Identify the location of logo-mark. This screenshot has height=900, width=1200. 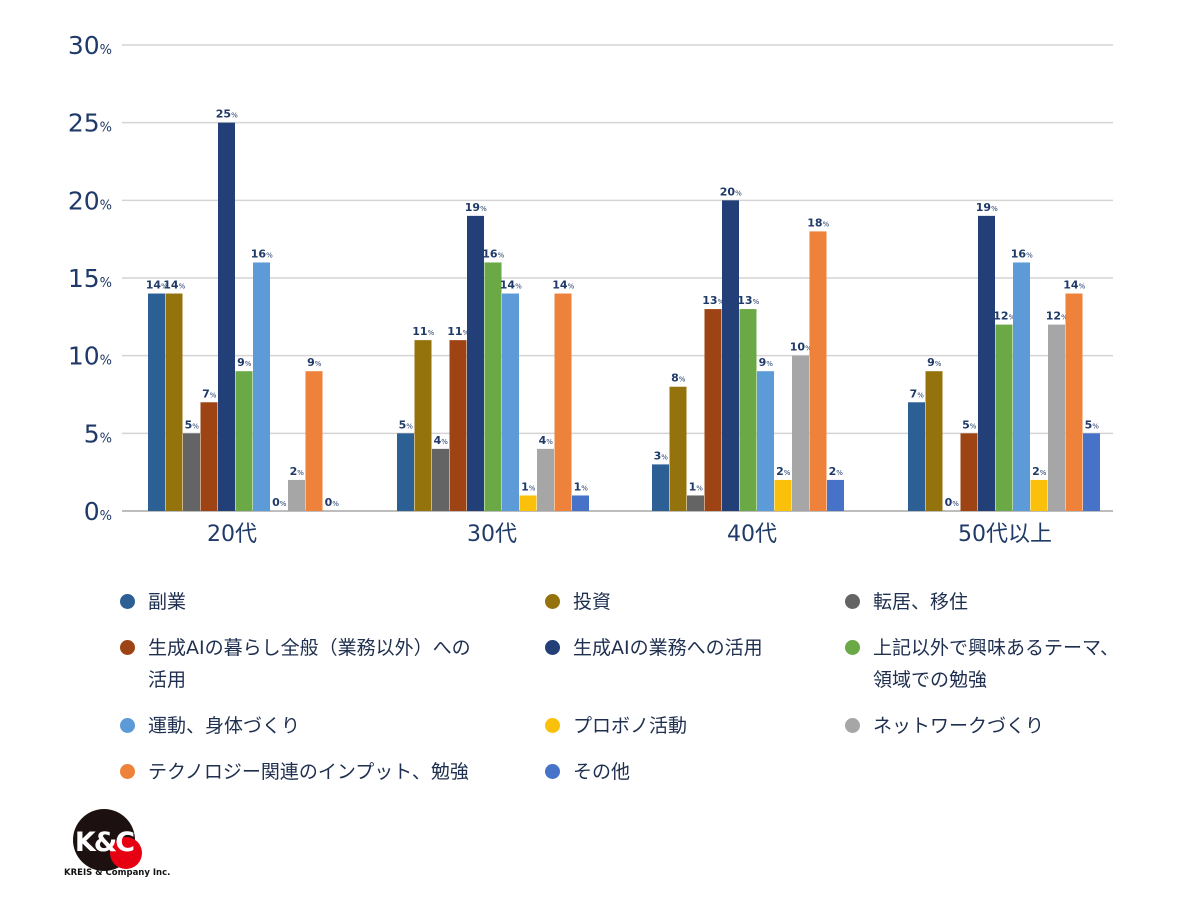
(107, 840).